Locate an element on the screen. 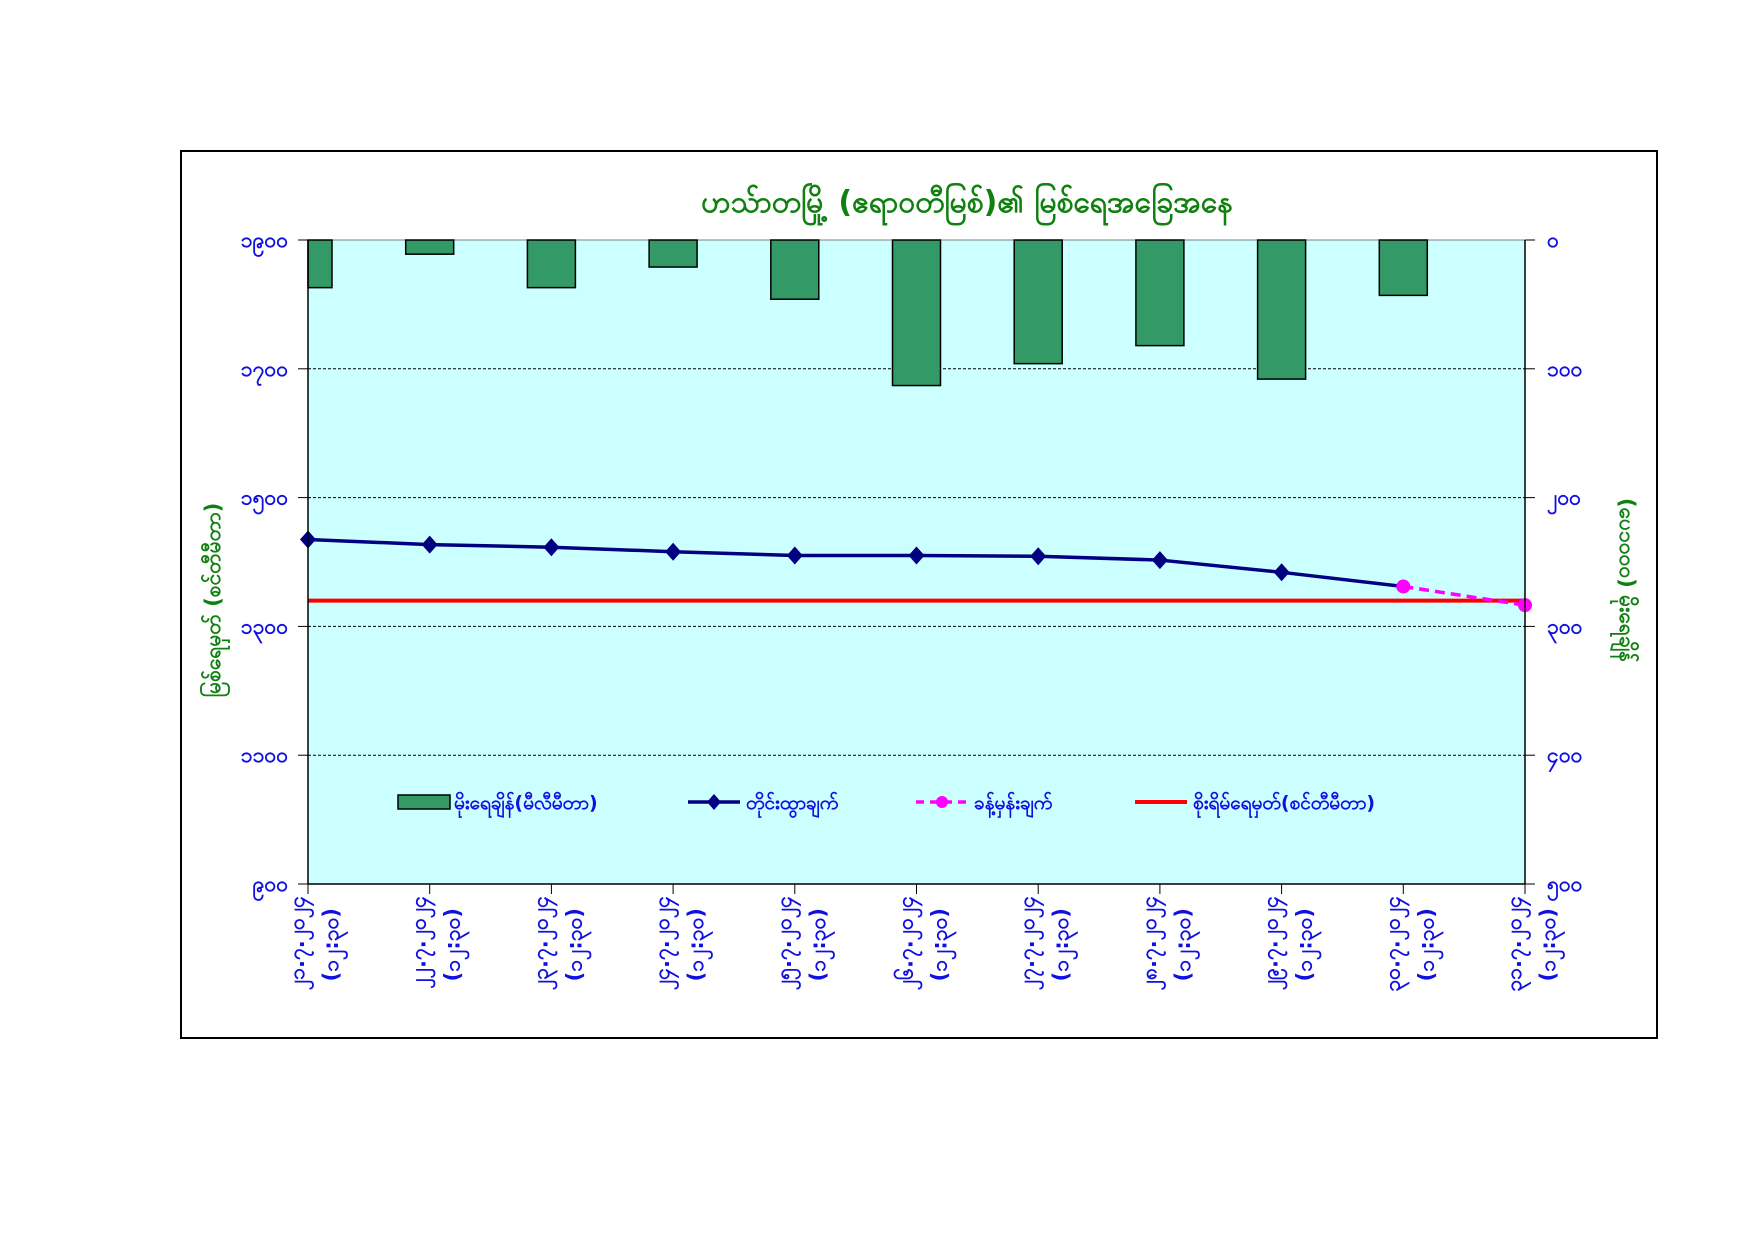 The width and height of the screenshot is (1754, 1241). observed-level-line is located at coordinates (855, 563).